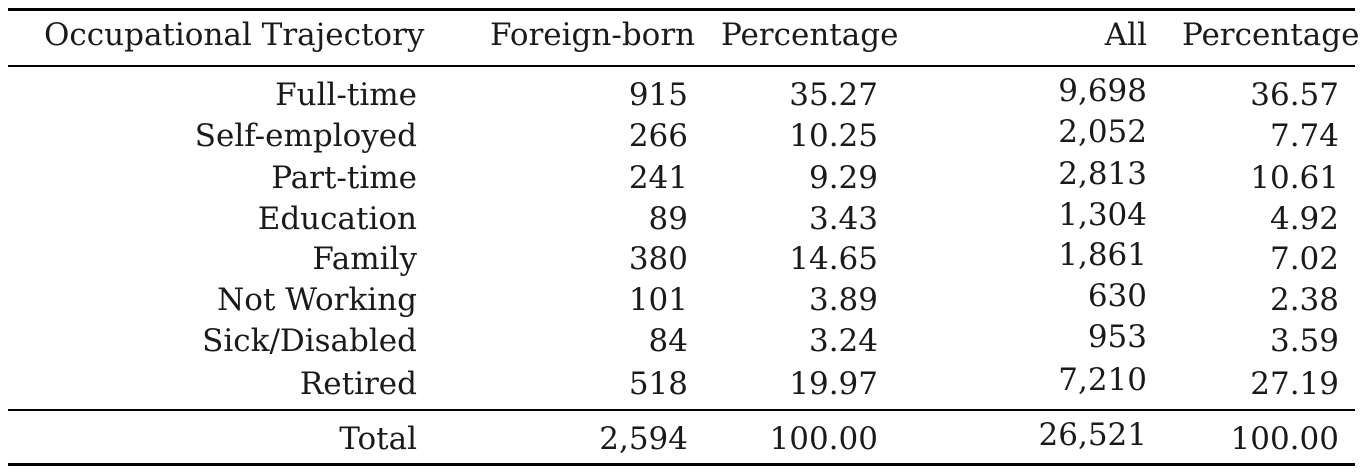 Image resolution: width=1363 pixels, height=476 pixels. I want to click on total-rule, so click(681, 410).